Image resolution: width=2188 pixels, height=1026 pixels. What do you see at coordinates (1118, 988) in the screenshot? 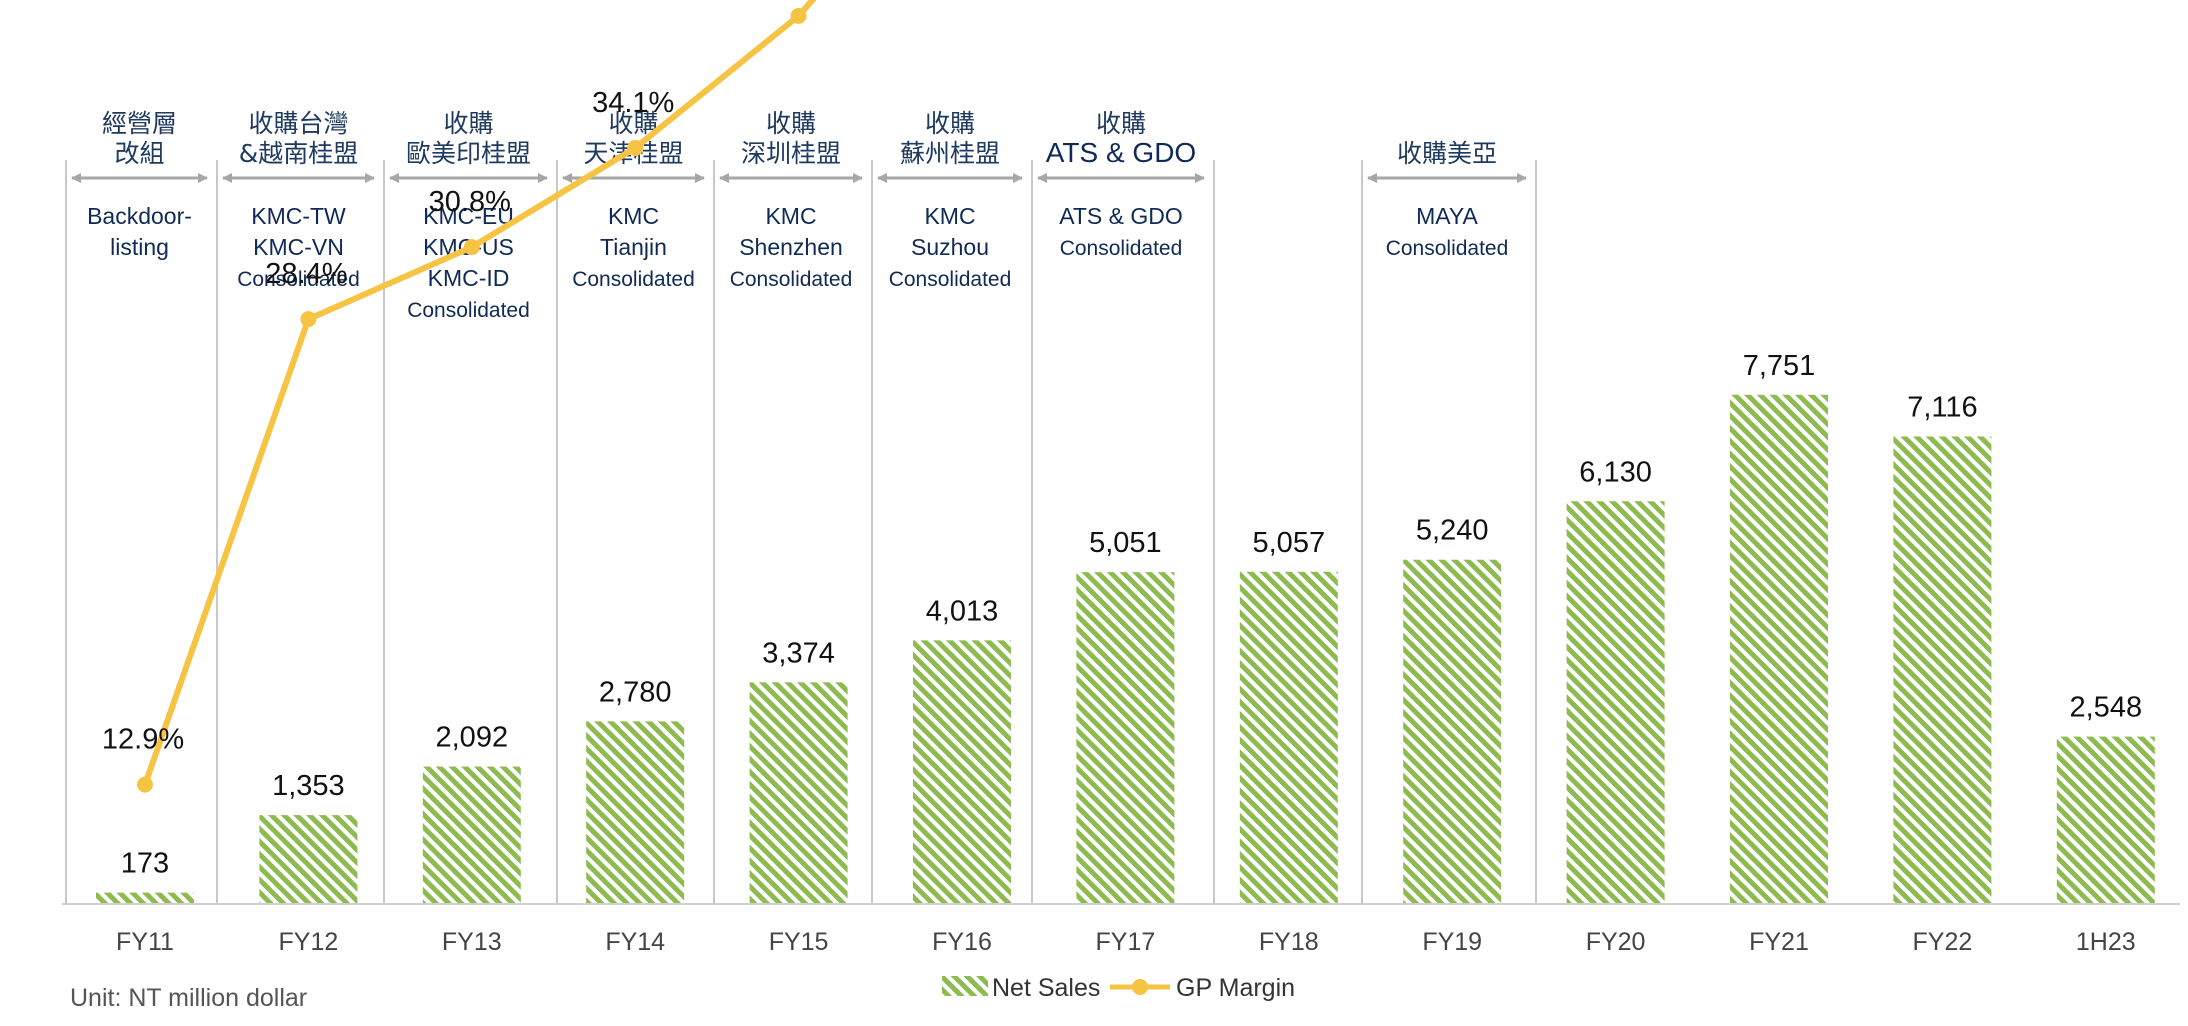
I see `legend: Net Sales GP Margin` at bounding box center [1118, 988].